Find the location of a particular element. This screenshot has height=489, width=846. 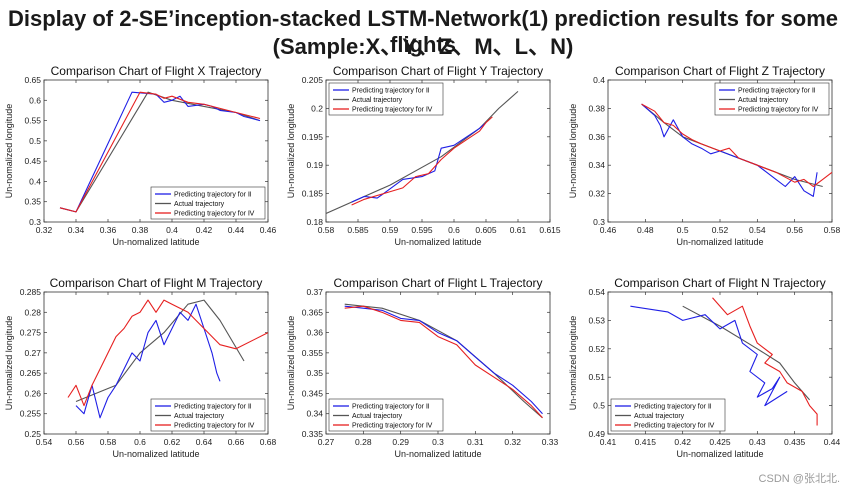

y-tick-label: 0.38 is located at coordinates (596, 108).